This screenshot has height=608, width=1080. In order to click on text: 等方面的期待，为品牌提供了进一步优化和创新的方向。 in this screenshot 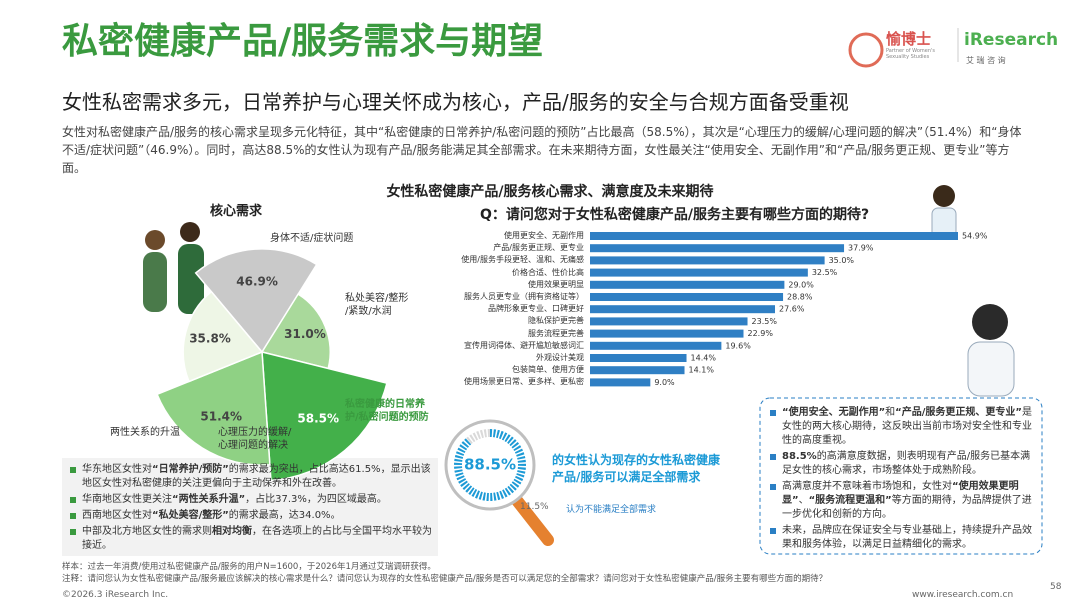, I will do `click(907, 507)`.